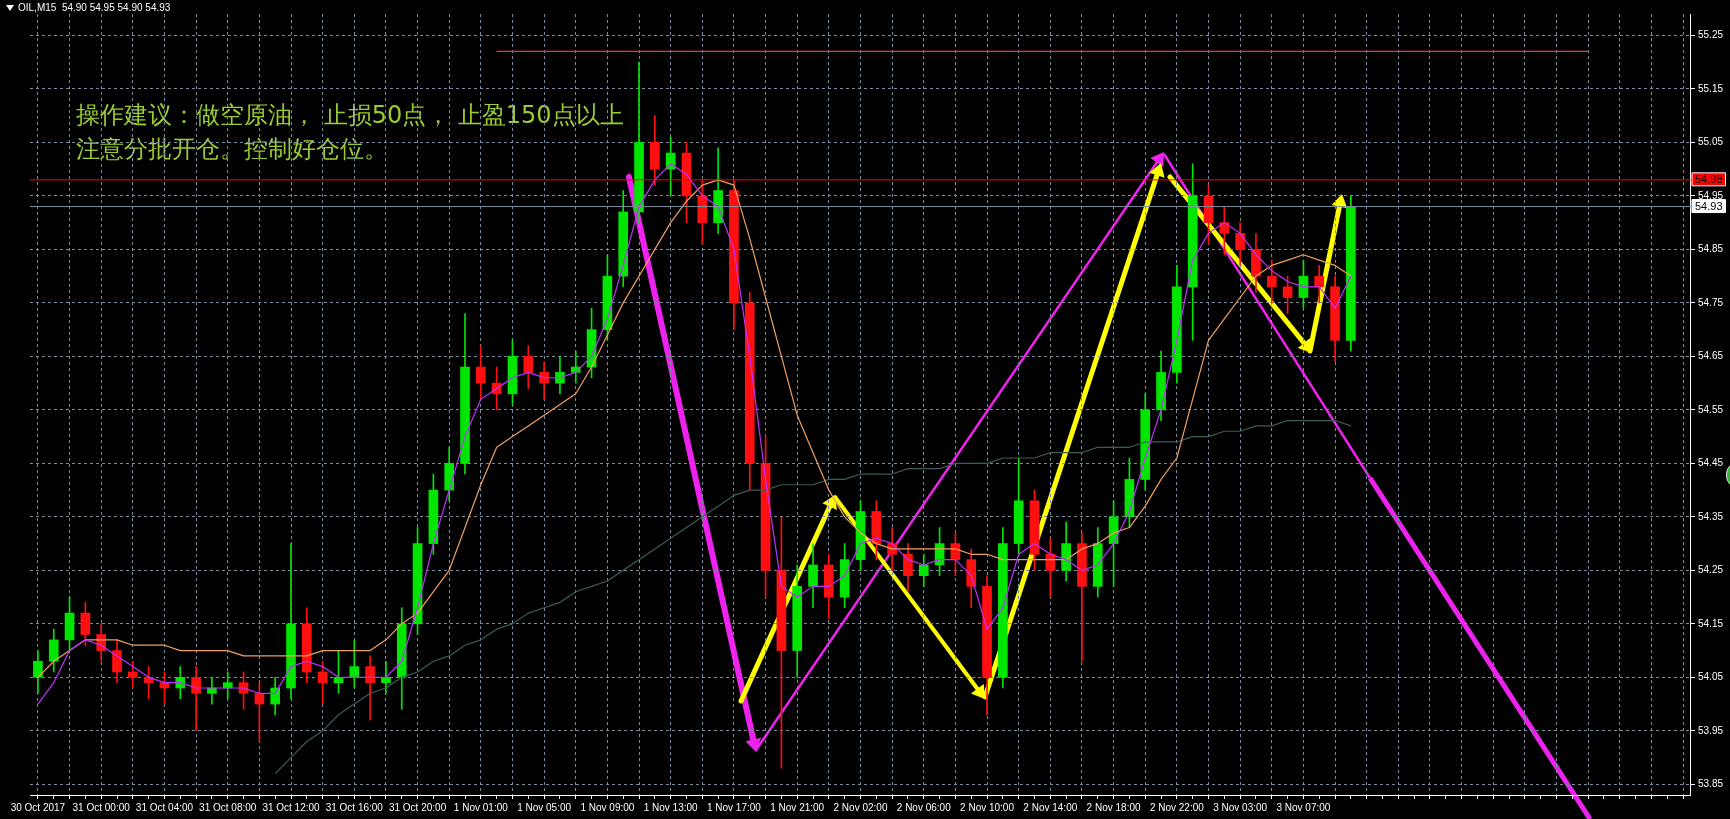  What do you see at coordinates (1710, 88) in the screenshot?
I see `y-tick-label: 55.15` at bounding box center [1710, 88].